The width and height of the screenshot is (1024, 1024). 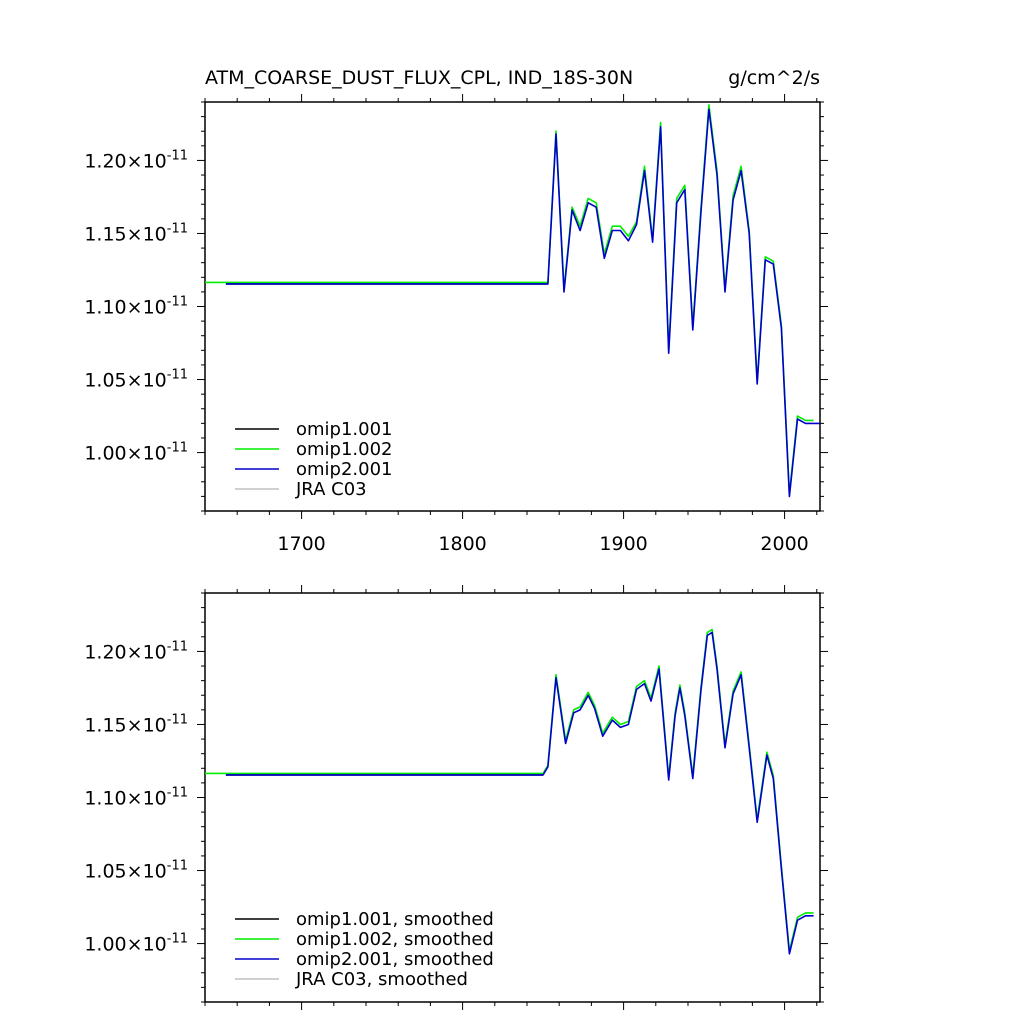 I want to click on legend-label: omip1.002, smoothed, so click(x=395, y=939).